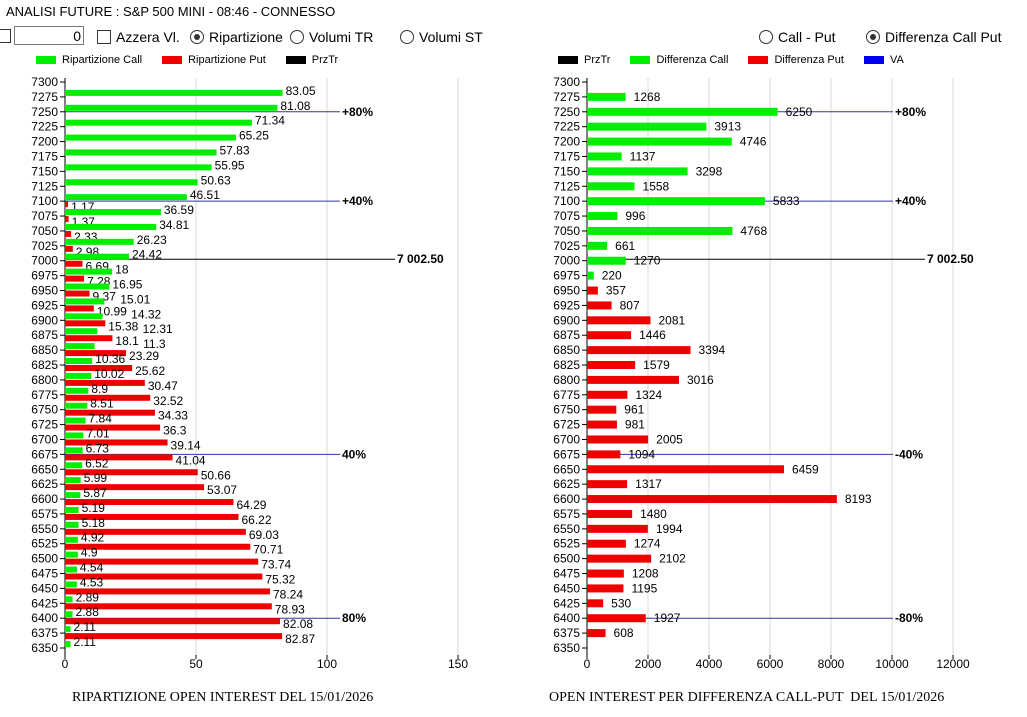 This screenshot has width=1027, height=717. I want to click on radio-volumi-st: Volumi ST, so click(441, 37).